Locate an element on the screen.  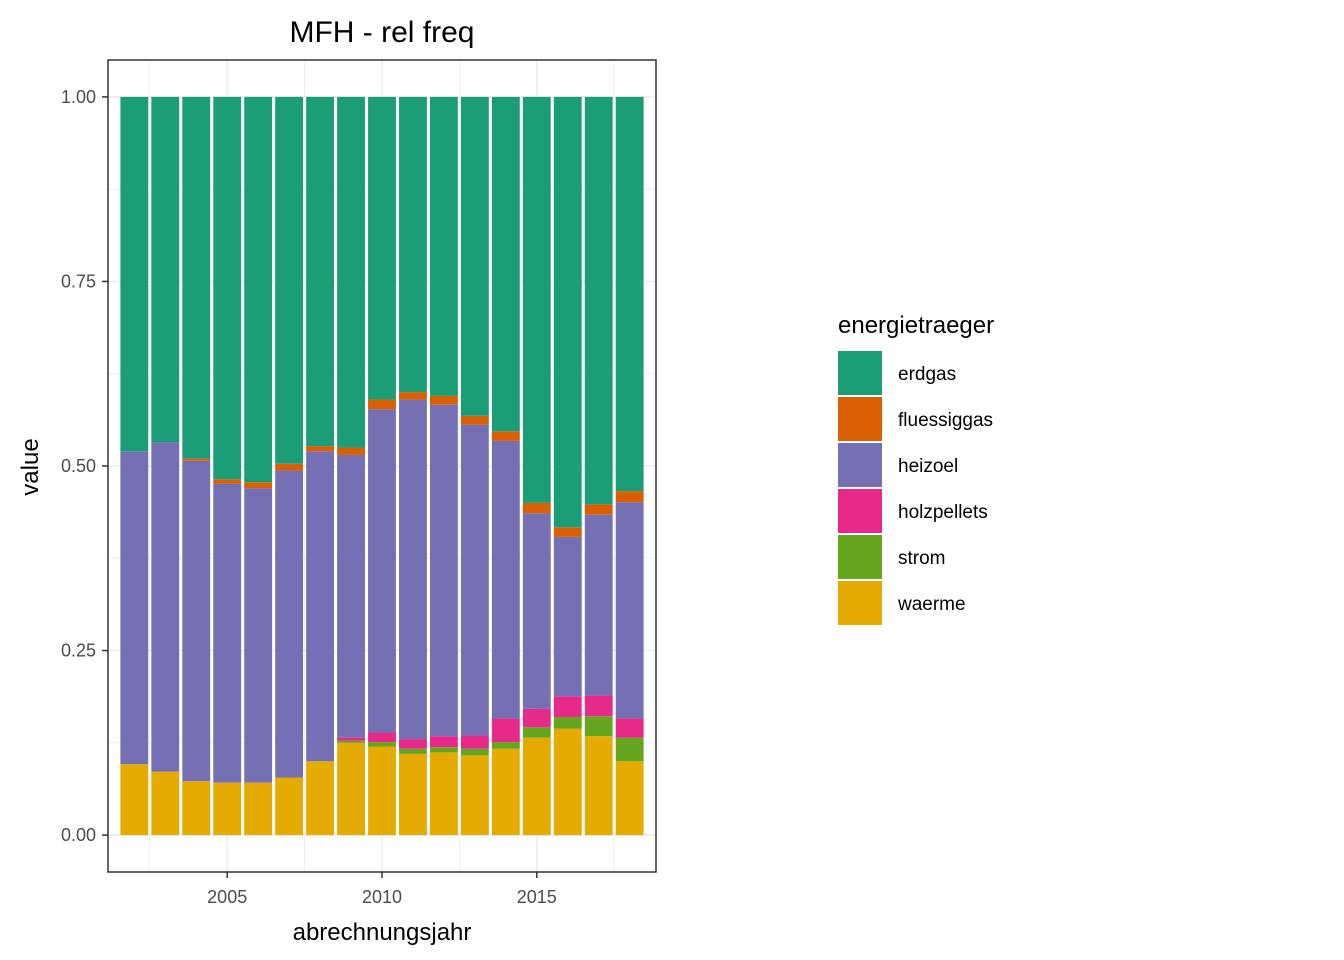
y-tick-label: 0.75 is located at coordinates (78, 281).